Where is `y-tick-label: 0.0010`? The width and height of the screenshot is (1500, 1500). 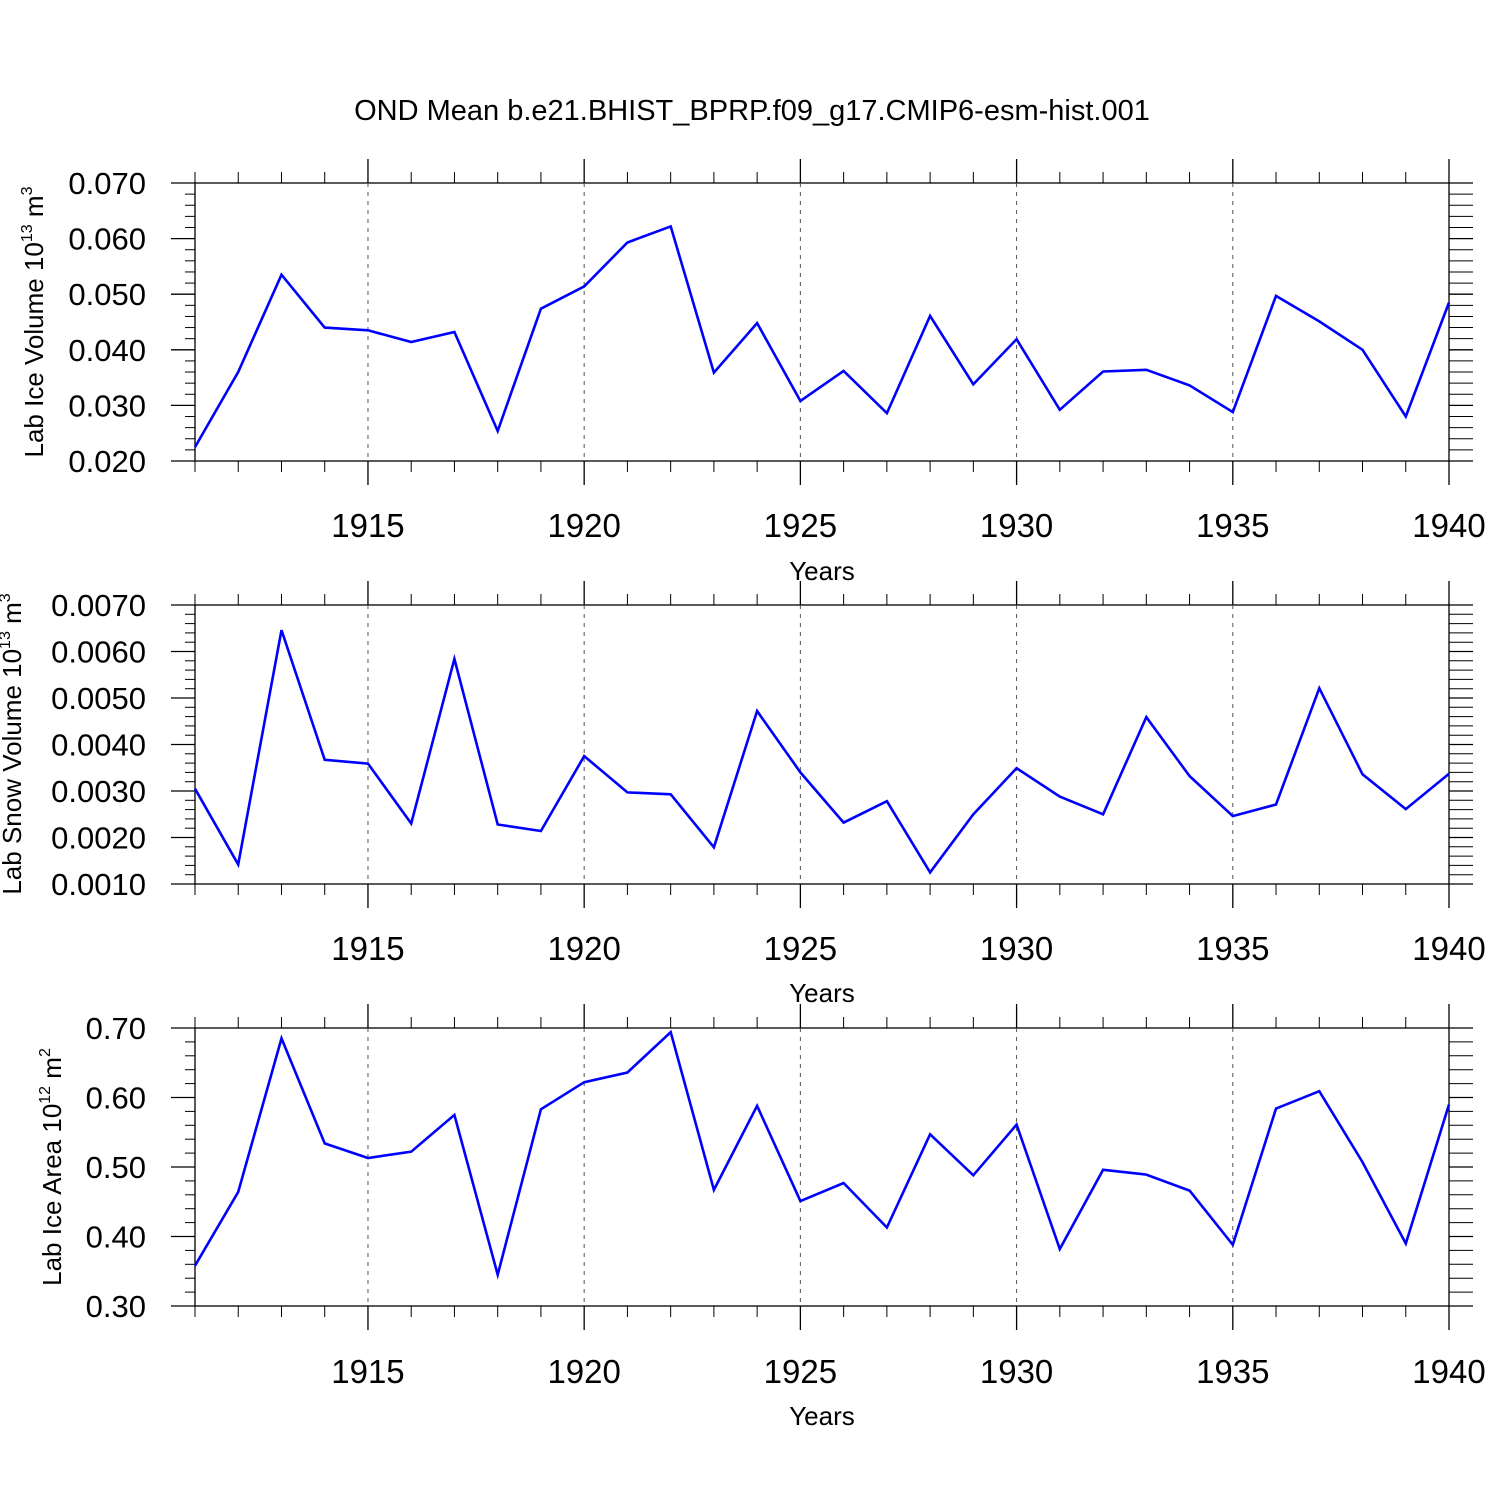
y-tick-label: 0.0010 is located at coordinates (98, 884).